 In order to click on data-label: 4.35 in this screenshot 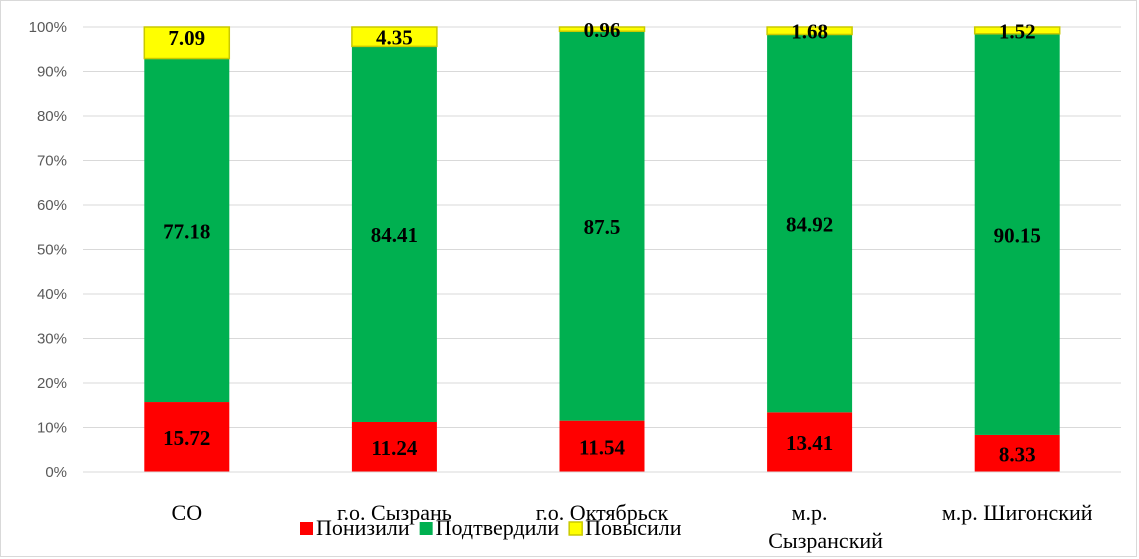, I will do `click(394, 38)`.